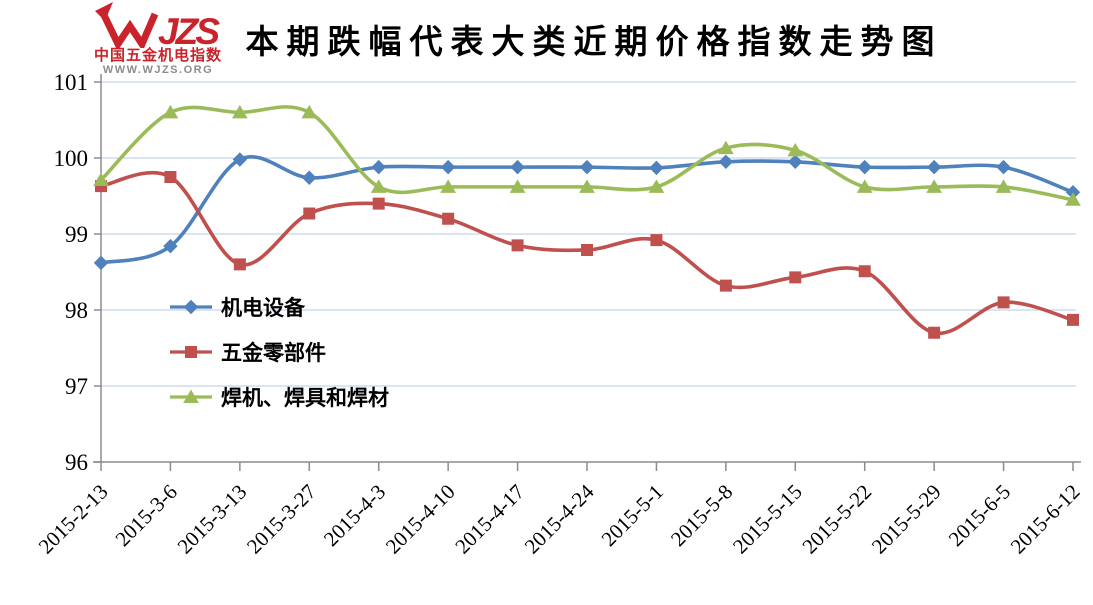  Describe the element at coordinates (1045, 519) in the screenshot. I see `x-tick-label: 2015-6-12` at that location.